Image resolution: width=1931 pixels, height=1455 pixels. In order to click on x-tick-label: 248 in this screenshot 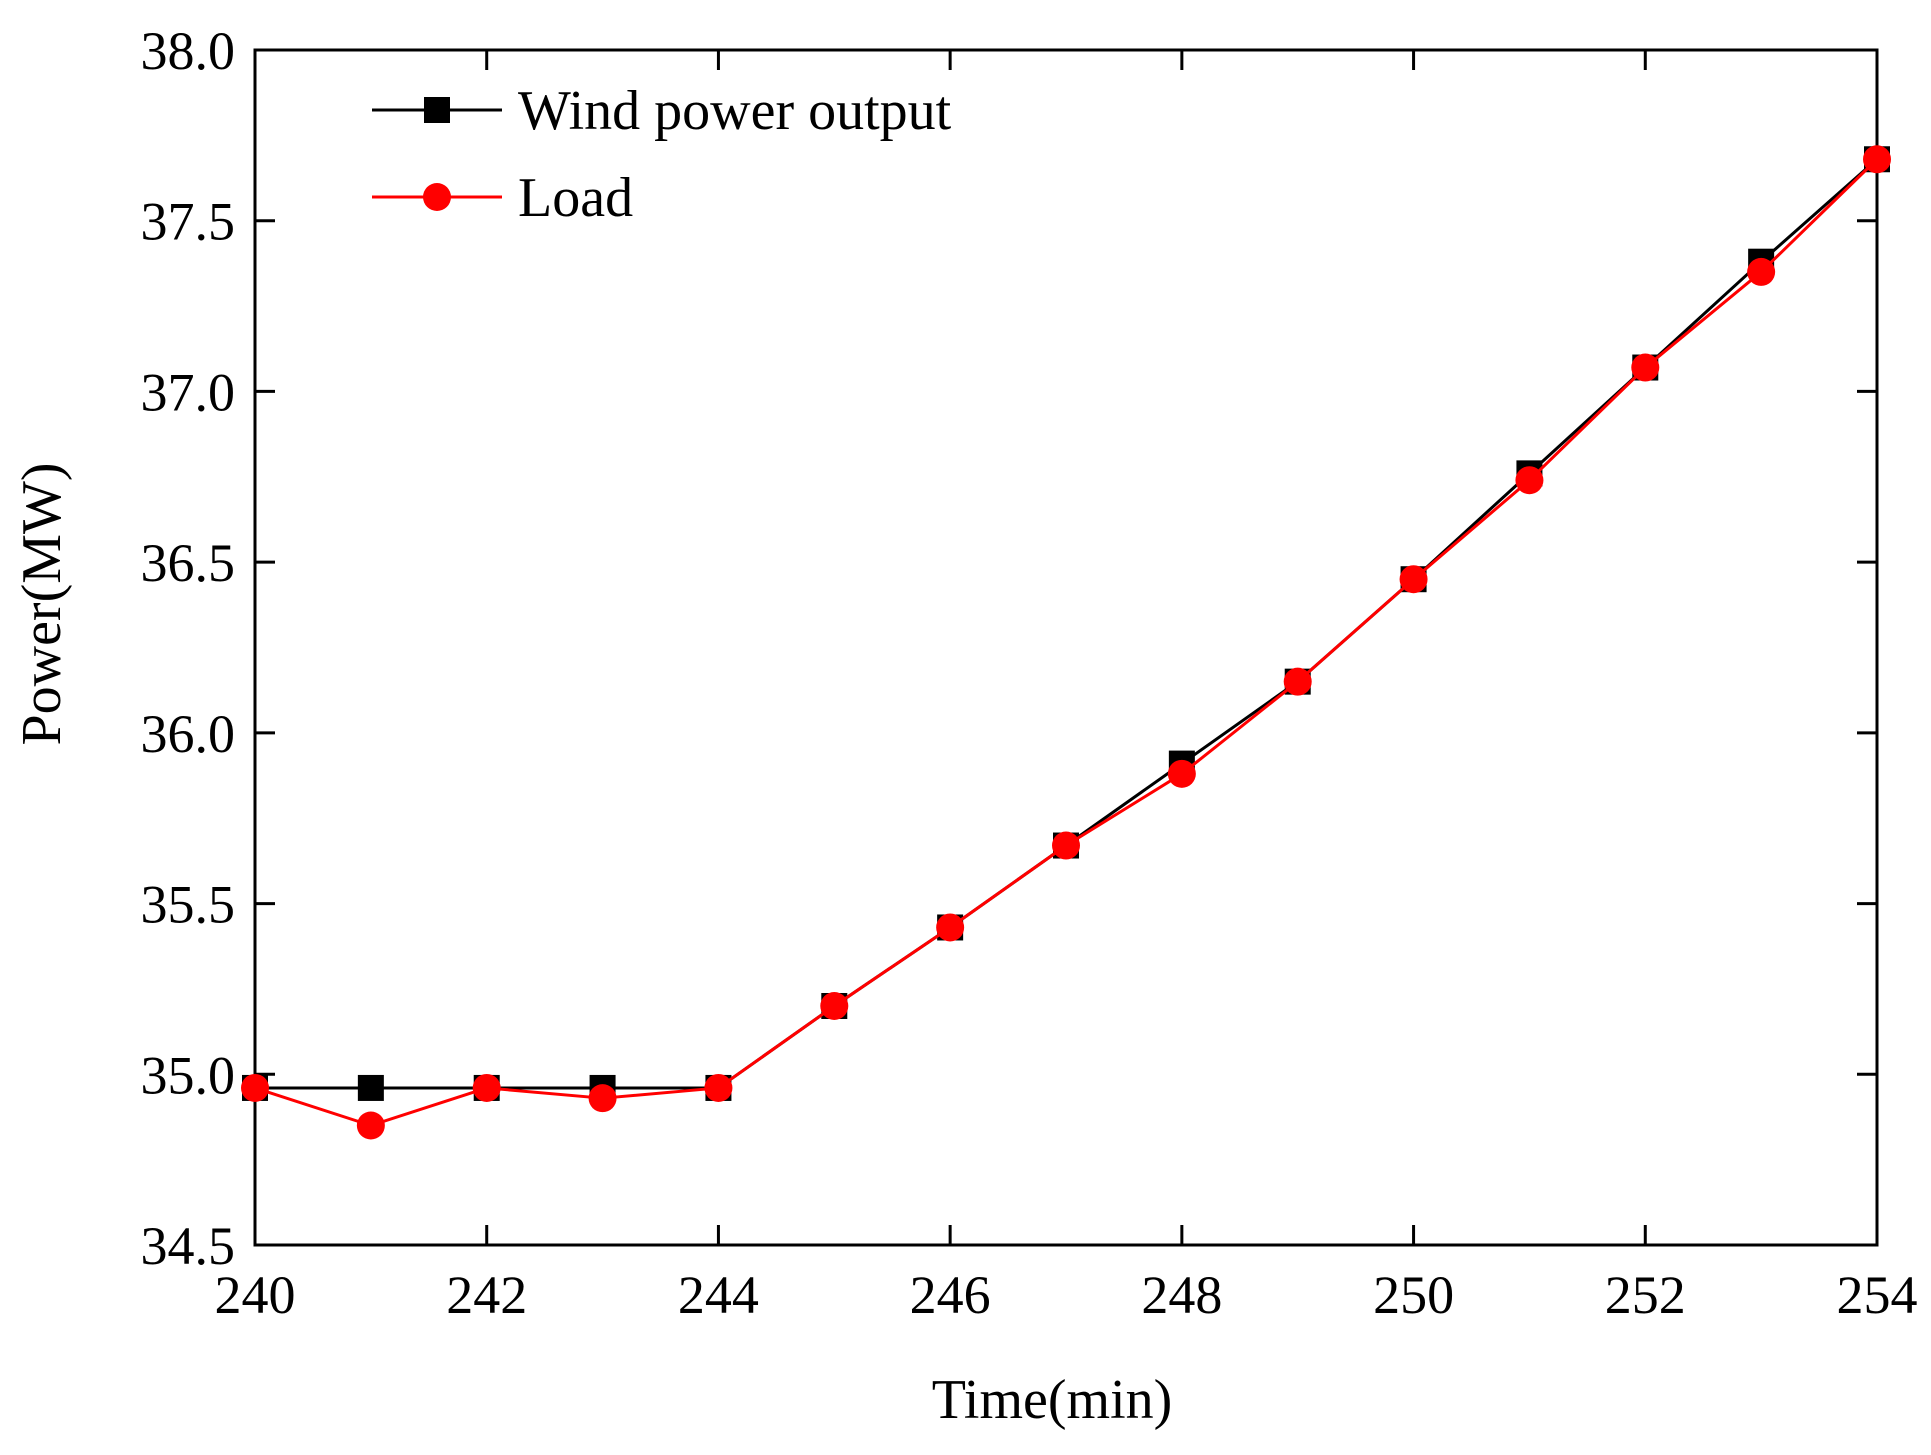, I will do `click(1181, 1295)`.